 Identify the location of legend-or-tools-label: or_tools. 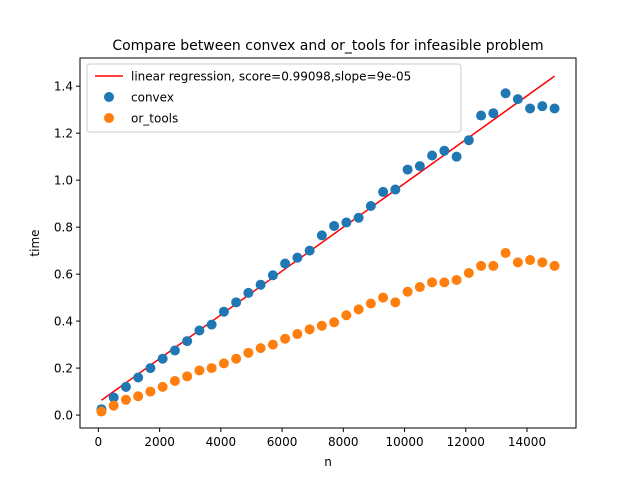
(154, 119).